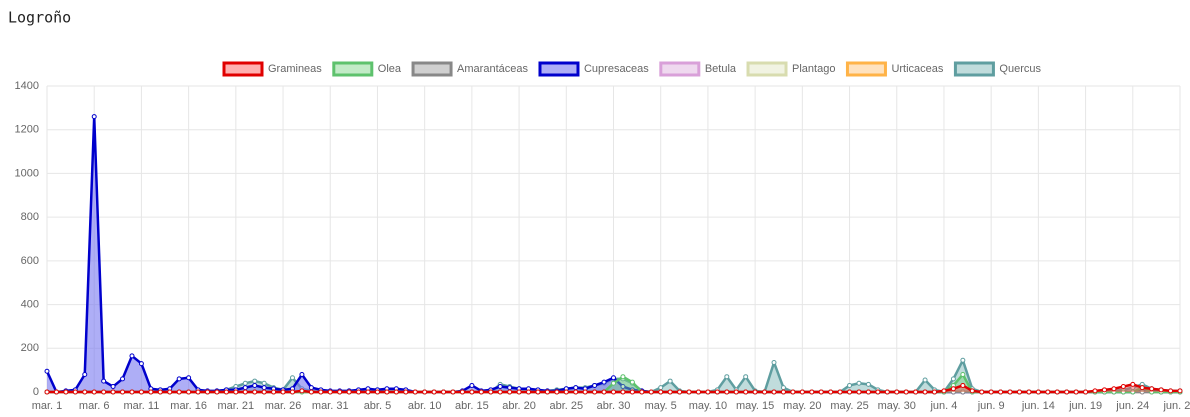  What do you see at coordinates (1085, 406) in the screenshot?
I see `x-tick-label: jun. 19` at bounding box center [1085, 406].